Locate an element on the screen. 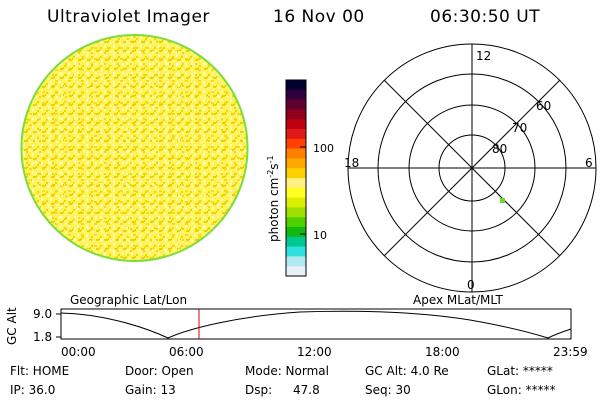 The width and height of the screenshot is (600, 400). y-tick-bottom: 1.8 is located at coordinates (43, 337).